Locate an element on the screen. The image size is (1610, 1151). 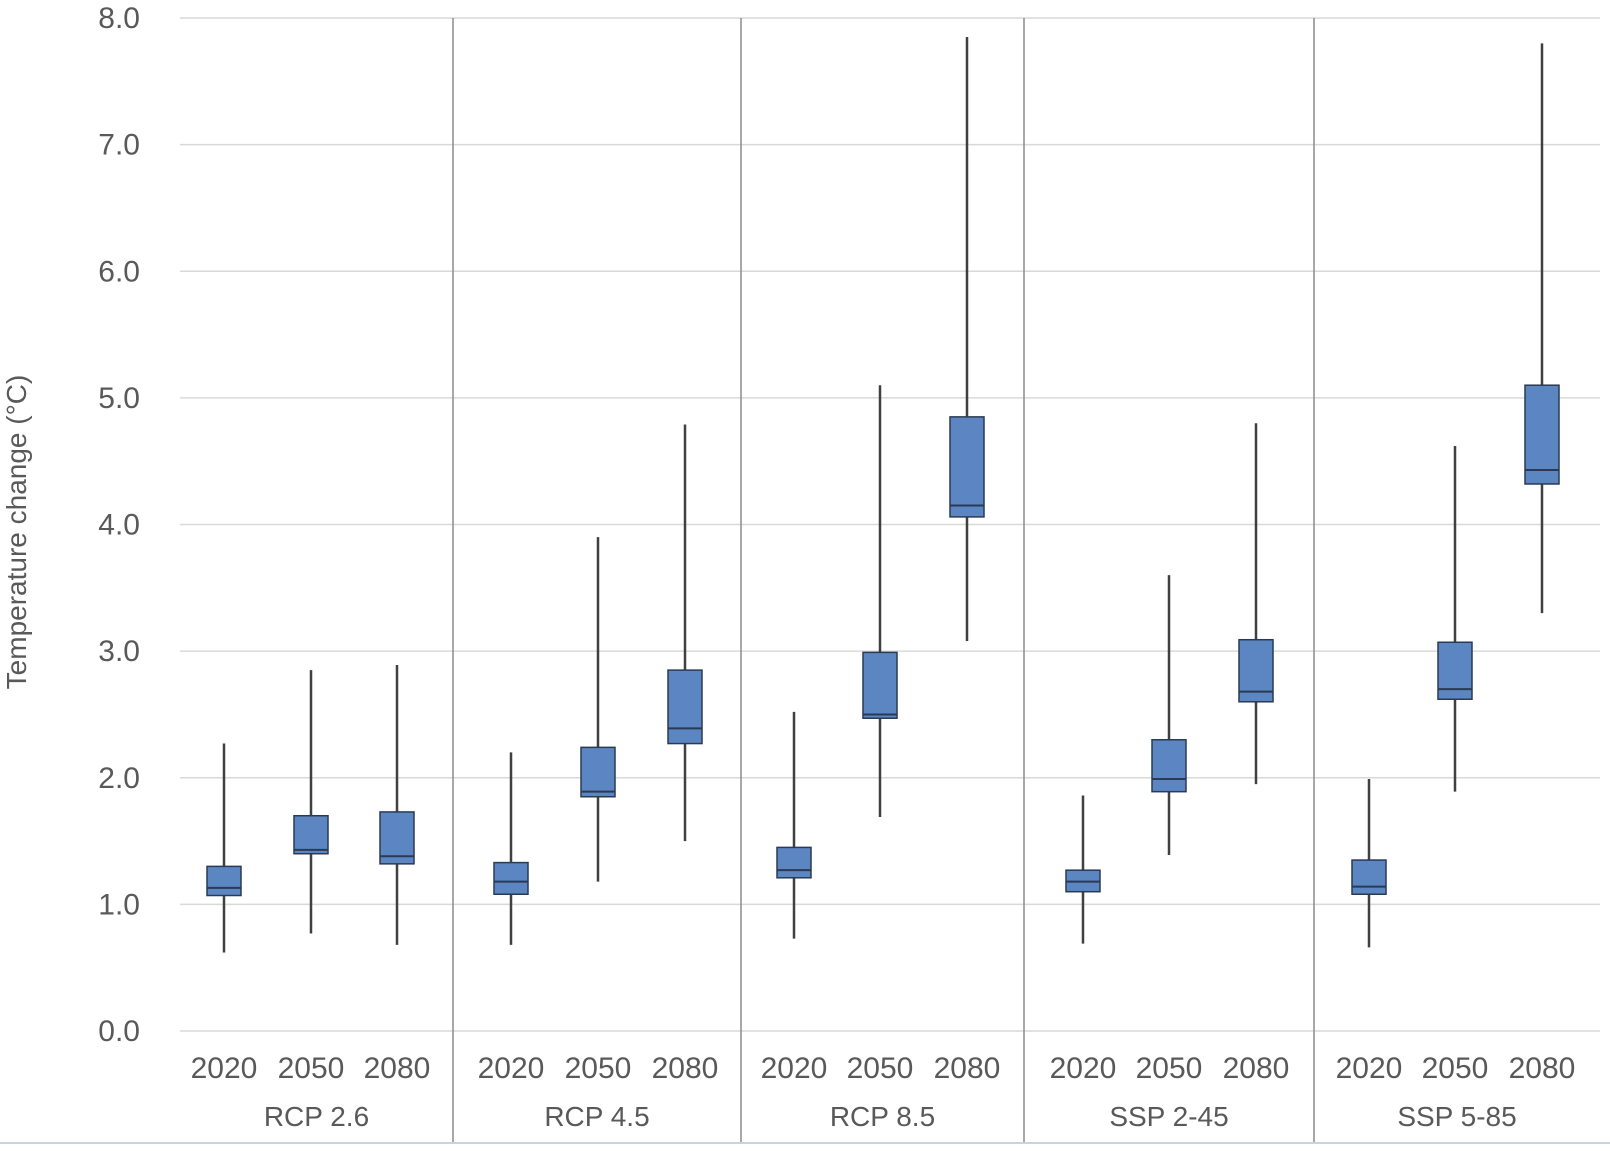
y-axis-title: Temperature change (°C) is located at coordinates (16, 532).